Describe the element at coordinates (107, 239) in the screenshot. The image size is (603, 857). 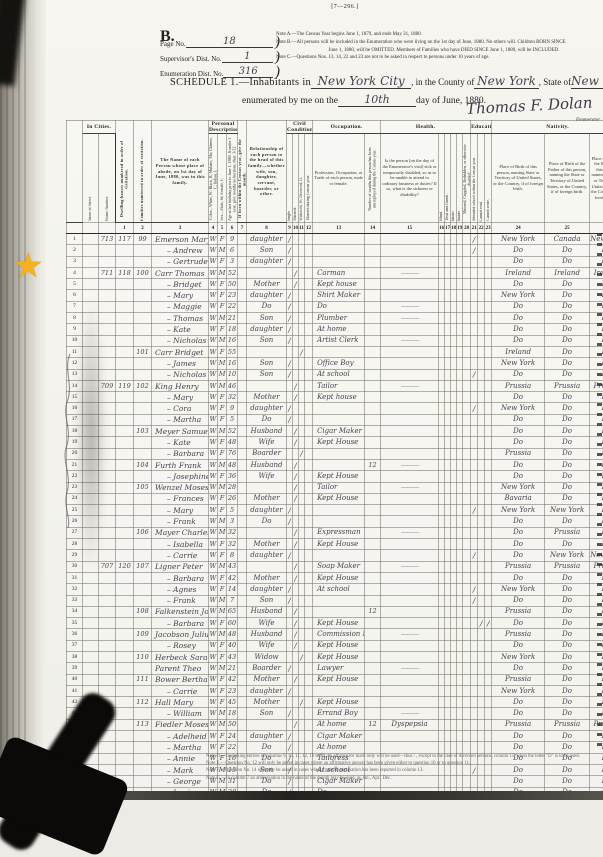
I see `cell-house: 713` at that location.